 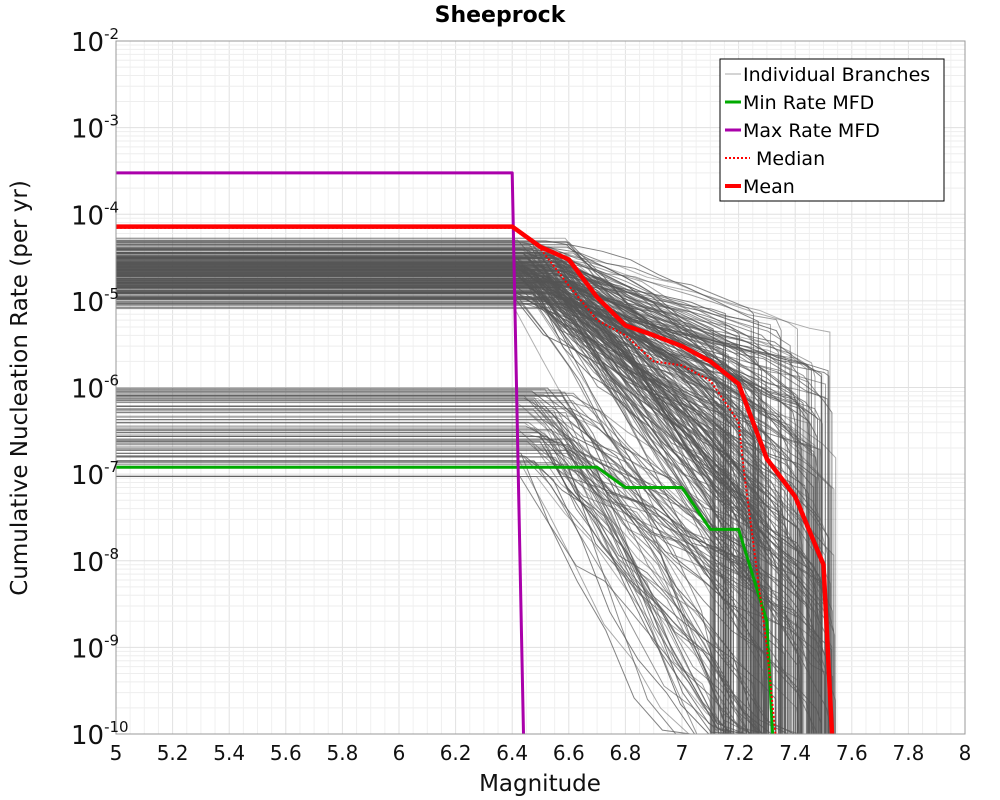 What do you see at coordinates (808, 103) in the screenshot?
I see `legend-label: Min Rate MFD` at bounding box center [808, 103].